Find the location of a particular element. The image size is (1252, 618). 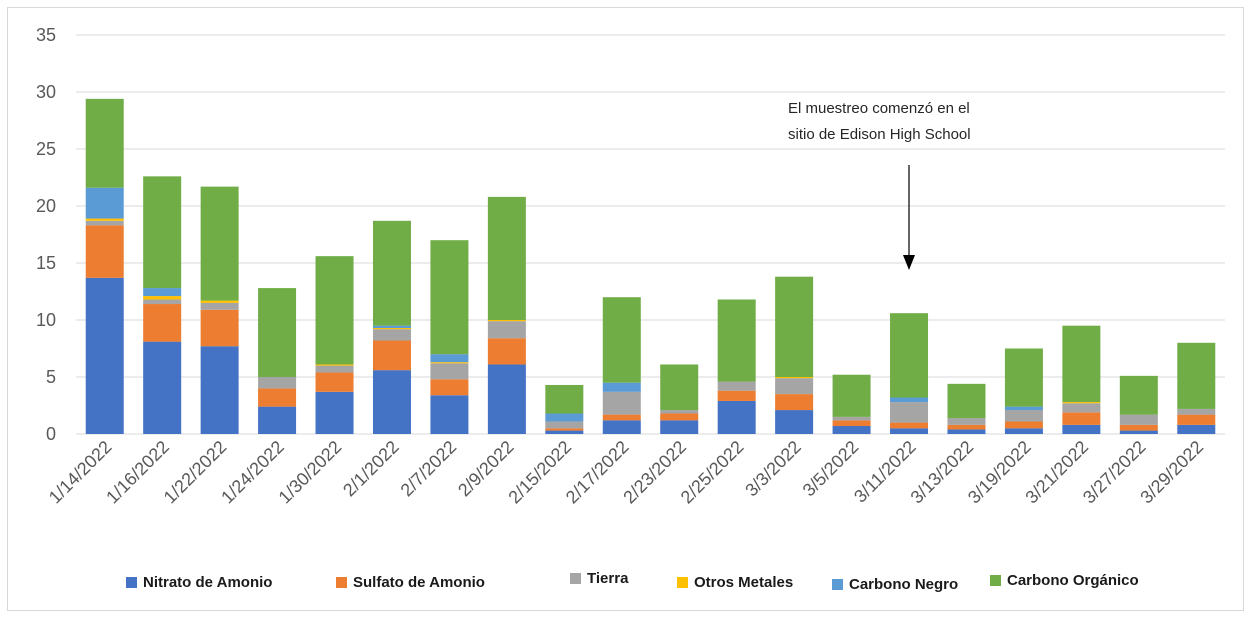

y-tick-label: 15 is located at coordinates (46, 263).